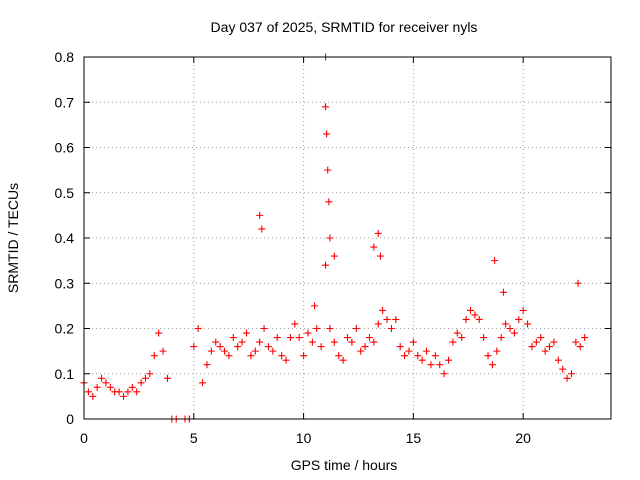  I want to click on y-tick-label: 0.4, so click(65, 238).